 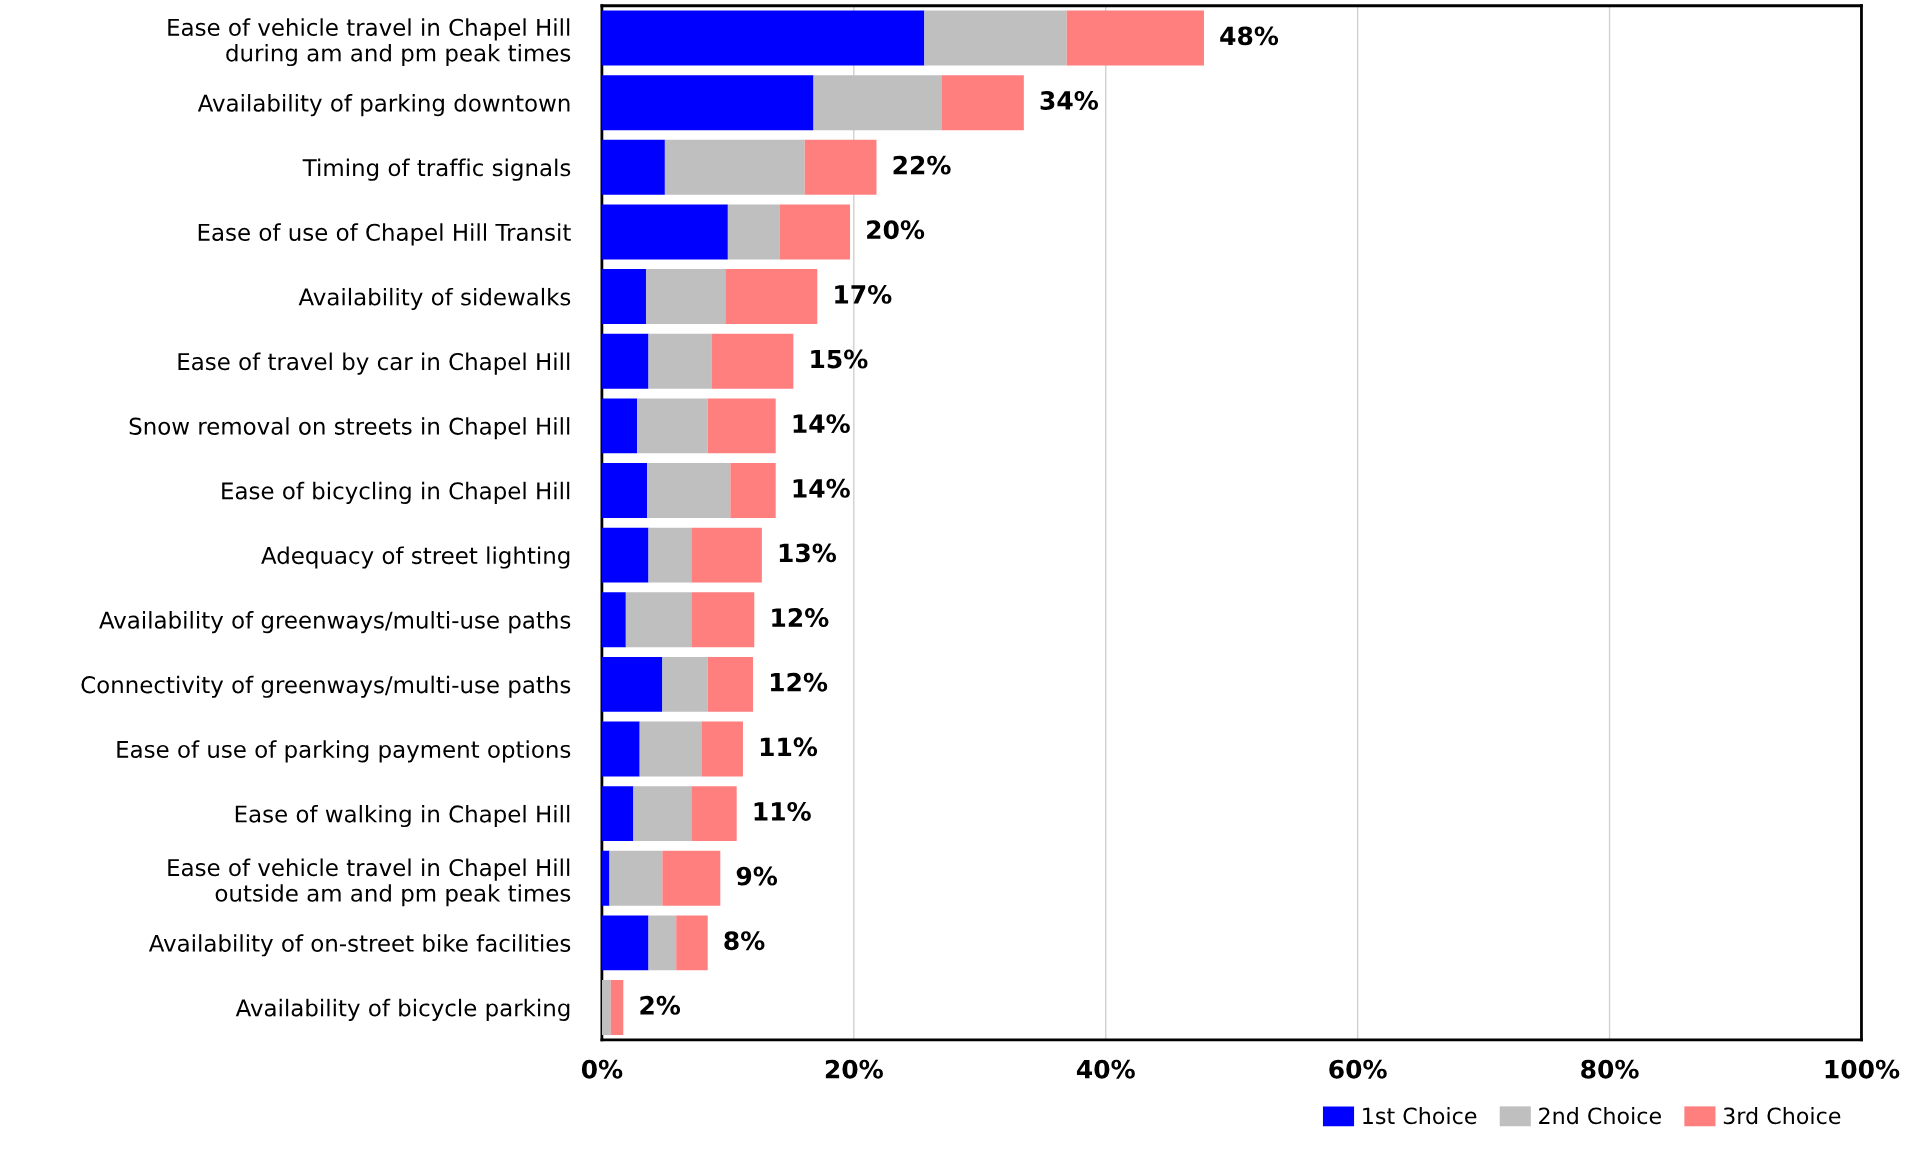 What do you see at coordinates (1610, 1069) in the screenshot?
I see `x-tick-label: 80%` at bounding box center [1610, 1069].